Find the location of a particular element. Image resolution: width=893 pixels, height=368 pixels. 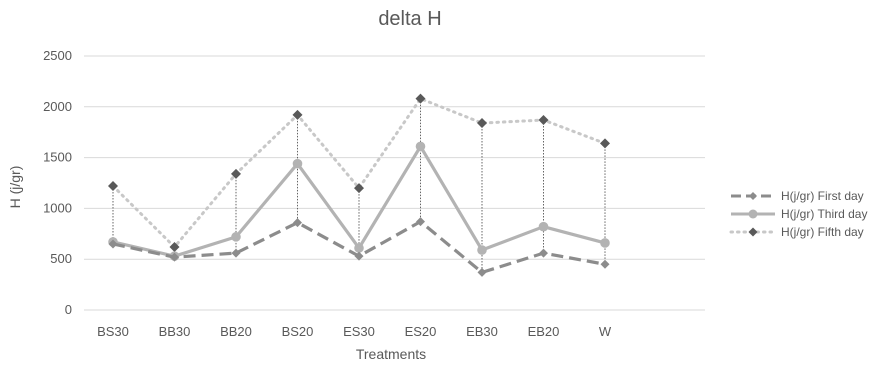

x-tick-label: W is located at coordinates (605, 331).